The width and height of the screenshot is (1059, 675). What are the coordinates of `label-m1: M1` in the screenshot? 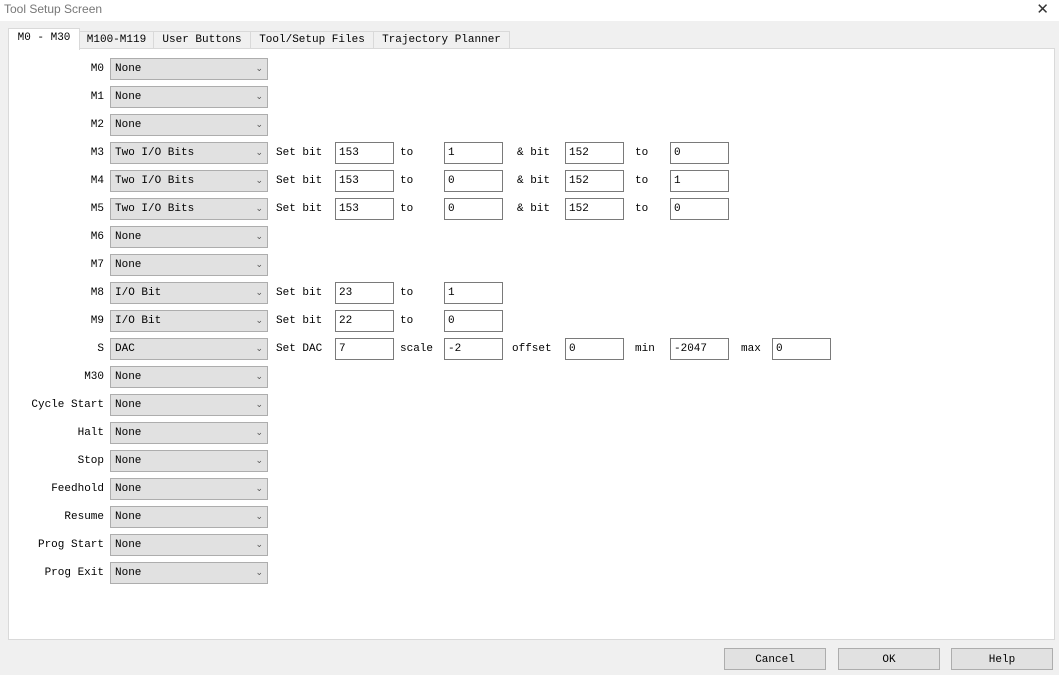 It's located at (97, 97).